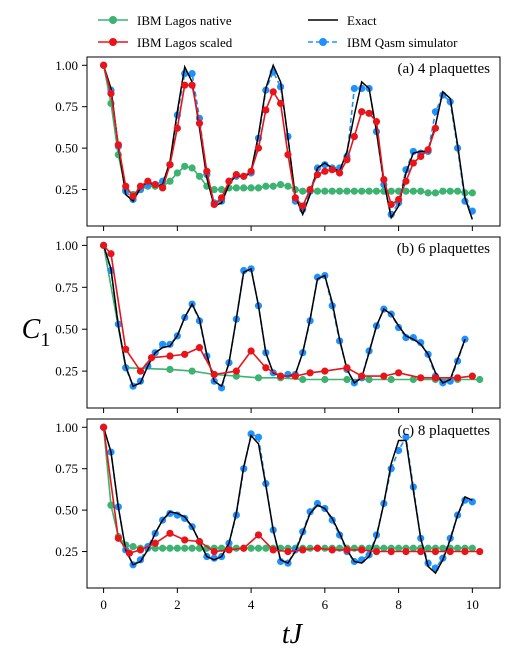 This screenshot has height=659, width=511. Describe the element at coordinates (444, 431) in the screenshot. I see `panel-label: (c) 8 plaquettes` at that location.